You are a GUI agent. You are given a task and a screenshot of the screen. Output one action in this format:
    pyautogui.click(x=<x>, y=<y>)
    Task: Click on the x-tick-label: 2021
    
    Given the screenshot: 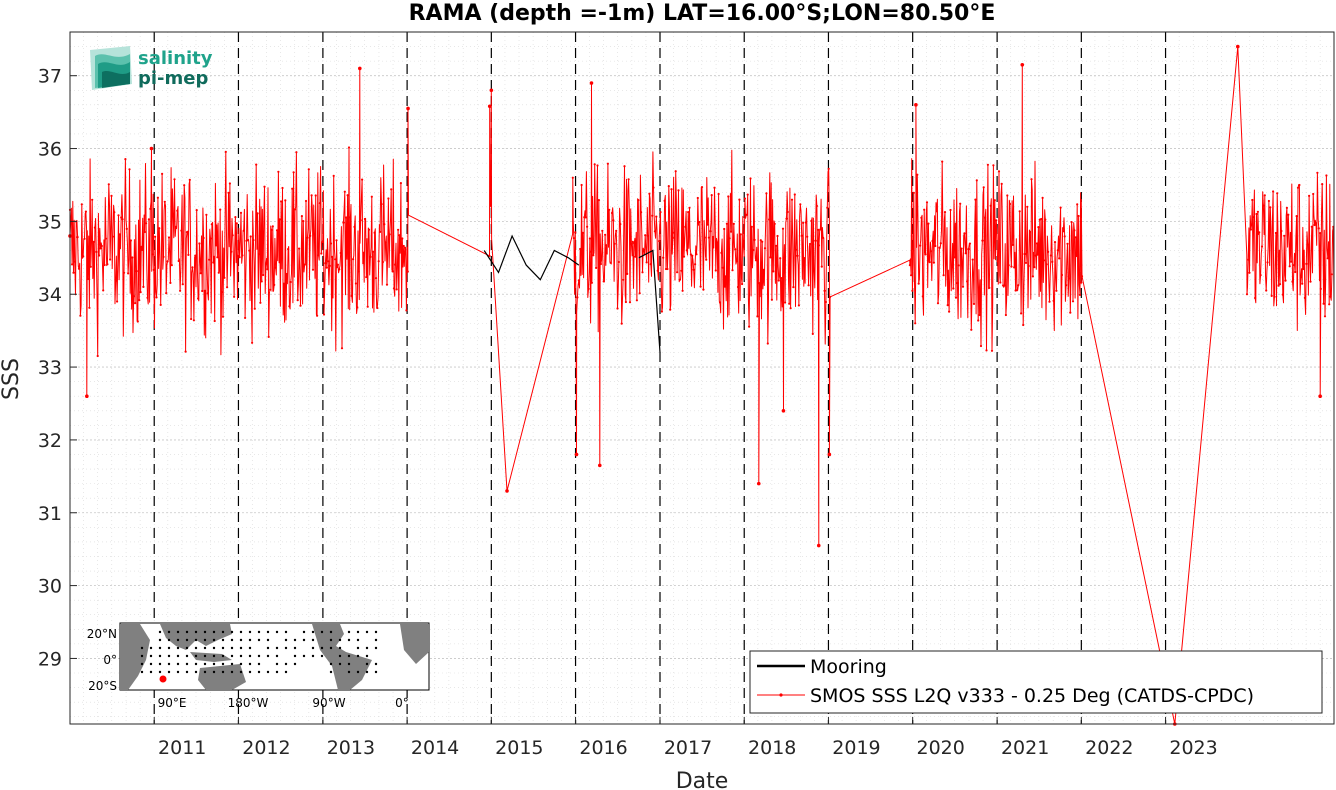 What is the action you would take?
    pyautogui.click(x=1025, y=748)
    